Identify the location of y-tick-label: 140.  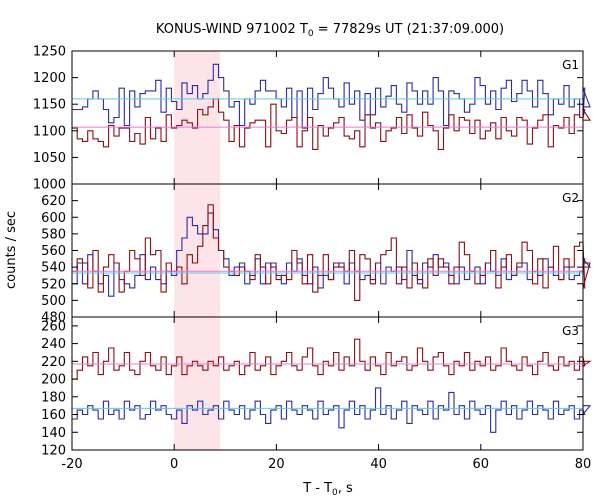
(53, 433).